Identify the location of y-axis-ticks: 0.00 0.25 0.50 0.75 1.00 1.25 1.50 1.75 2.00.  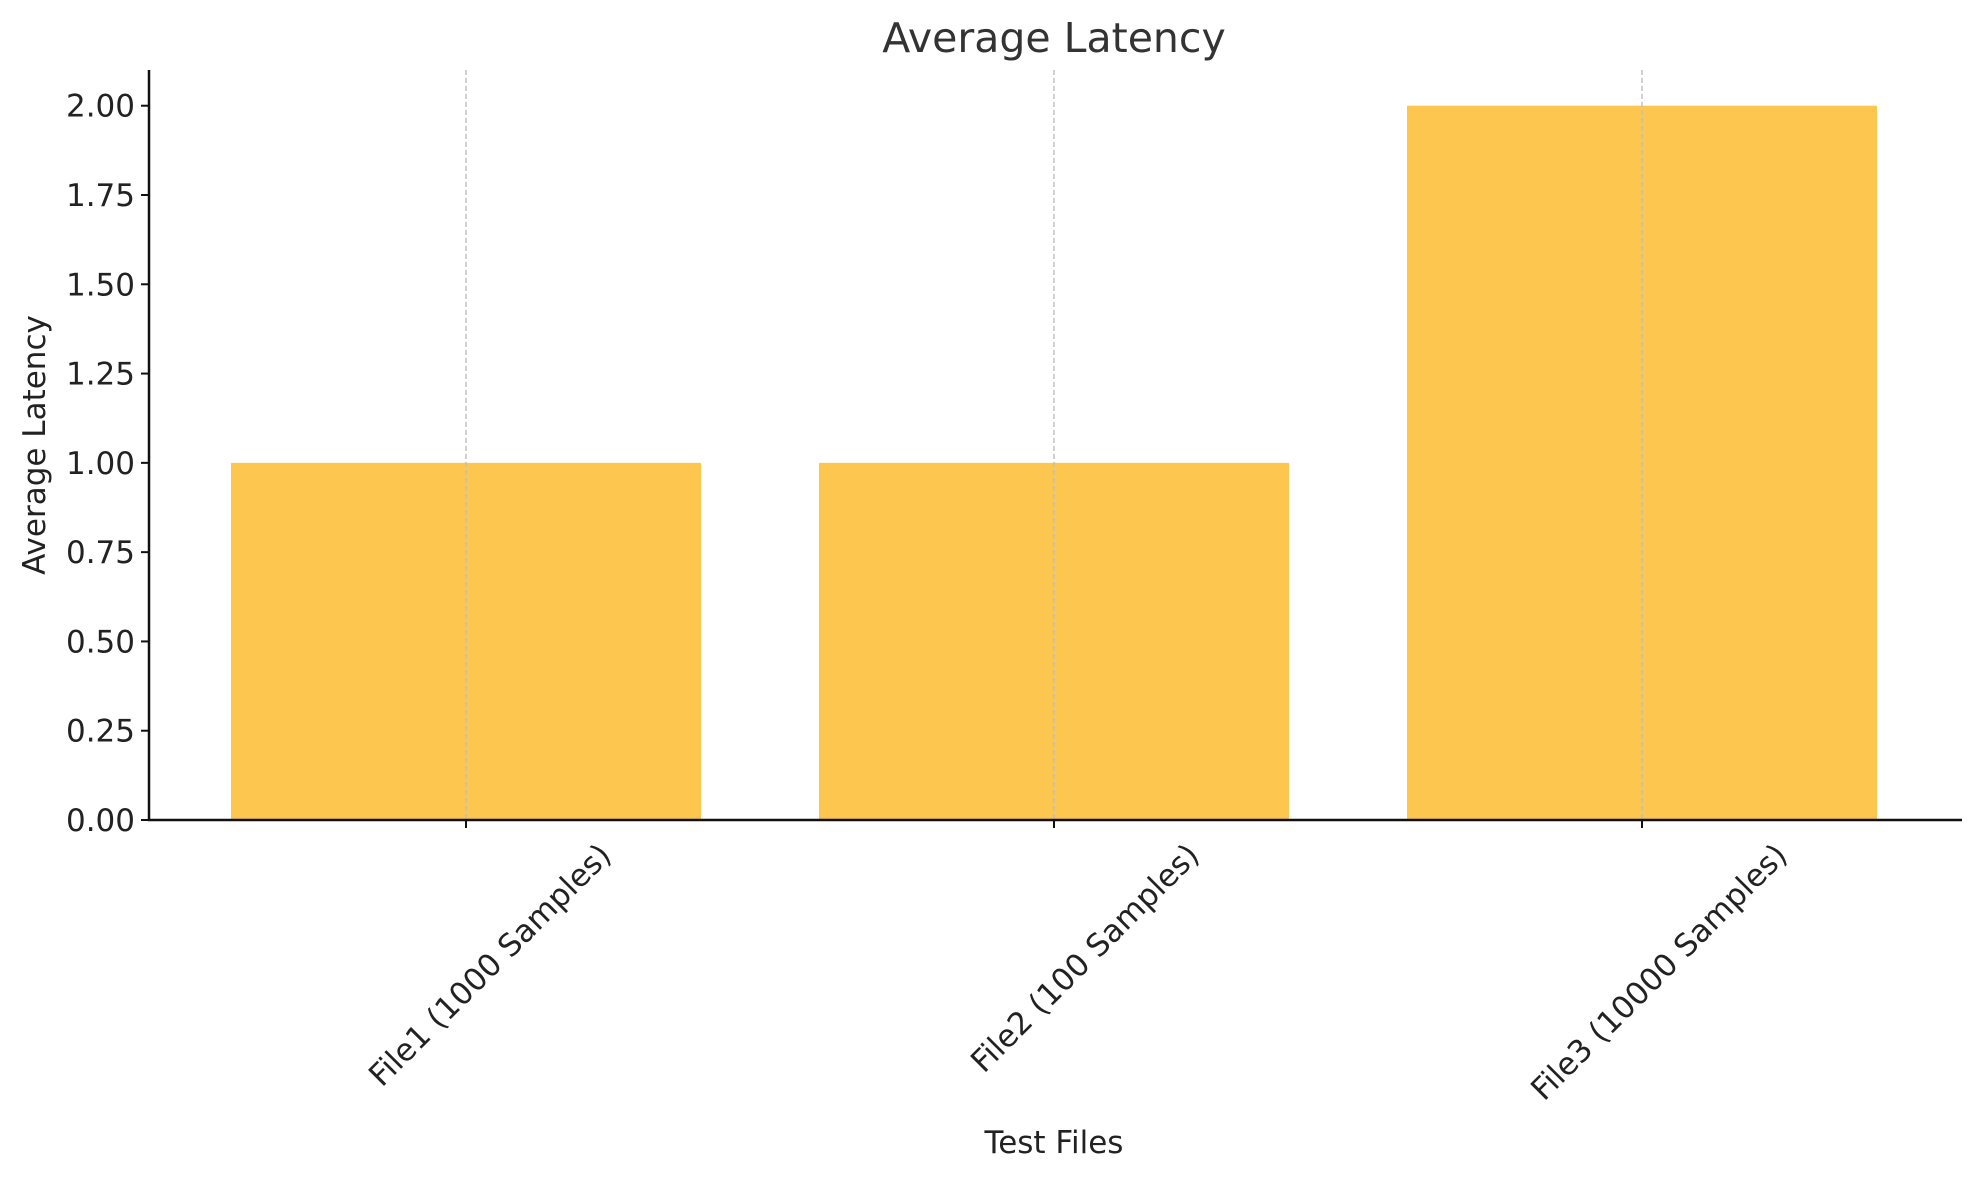
(107, 464).